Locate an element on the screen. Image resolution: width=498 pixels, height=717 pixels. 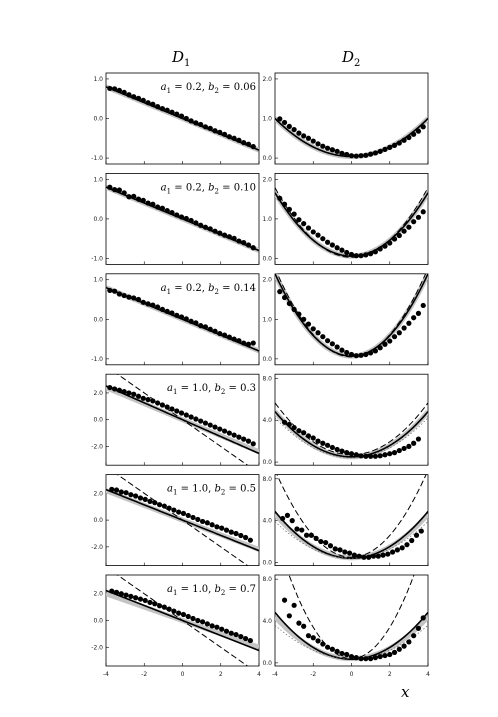
series-line-solid is located at coordinates (351, 535).